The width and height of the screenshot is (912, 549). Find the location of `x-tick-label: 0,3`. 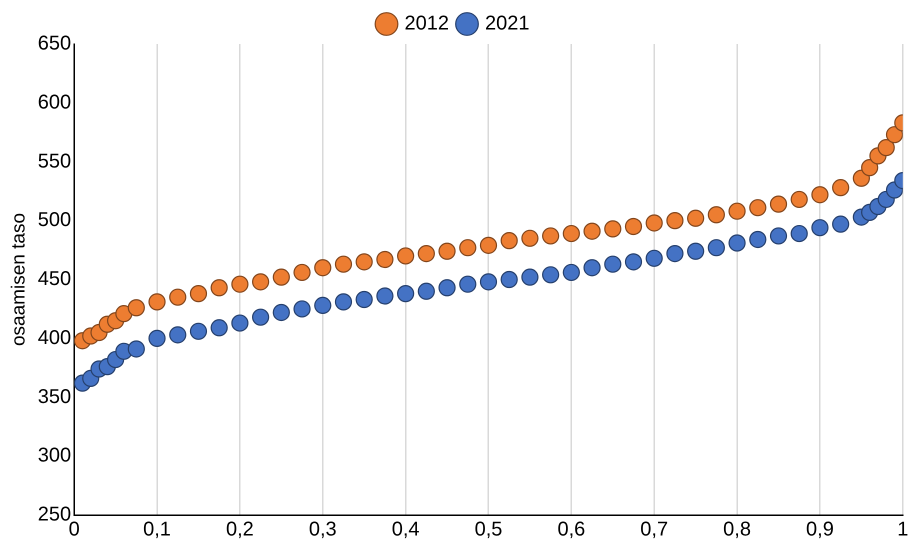

x-tick-label: 0,3 is located at coordinates (322, 529).